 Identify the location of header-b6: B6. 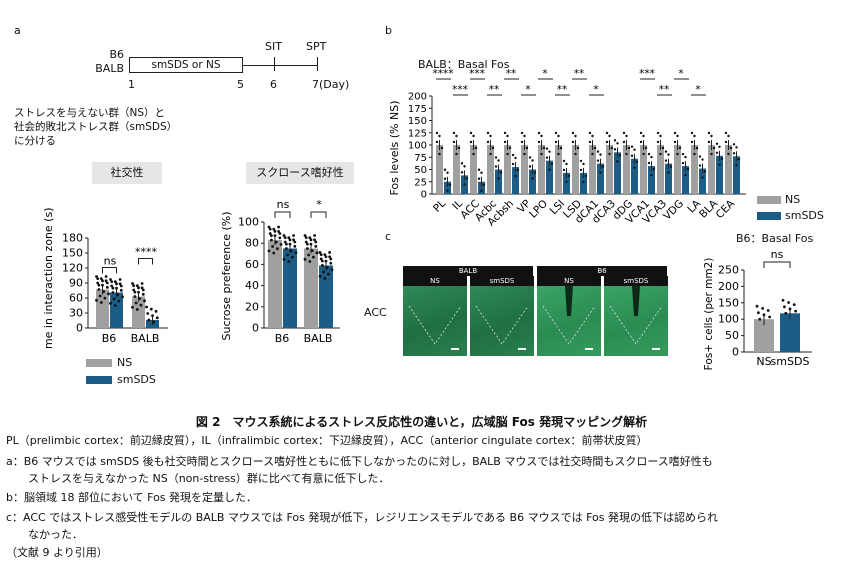
(602, 271).